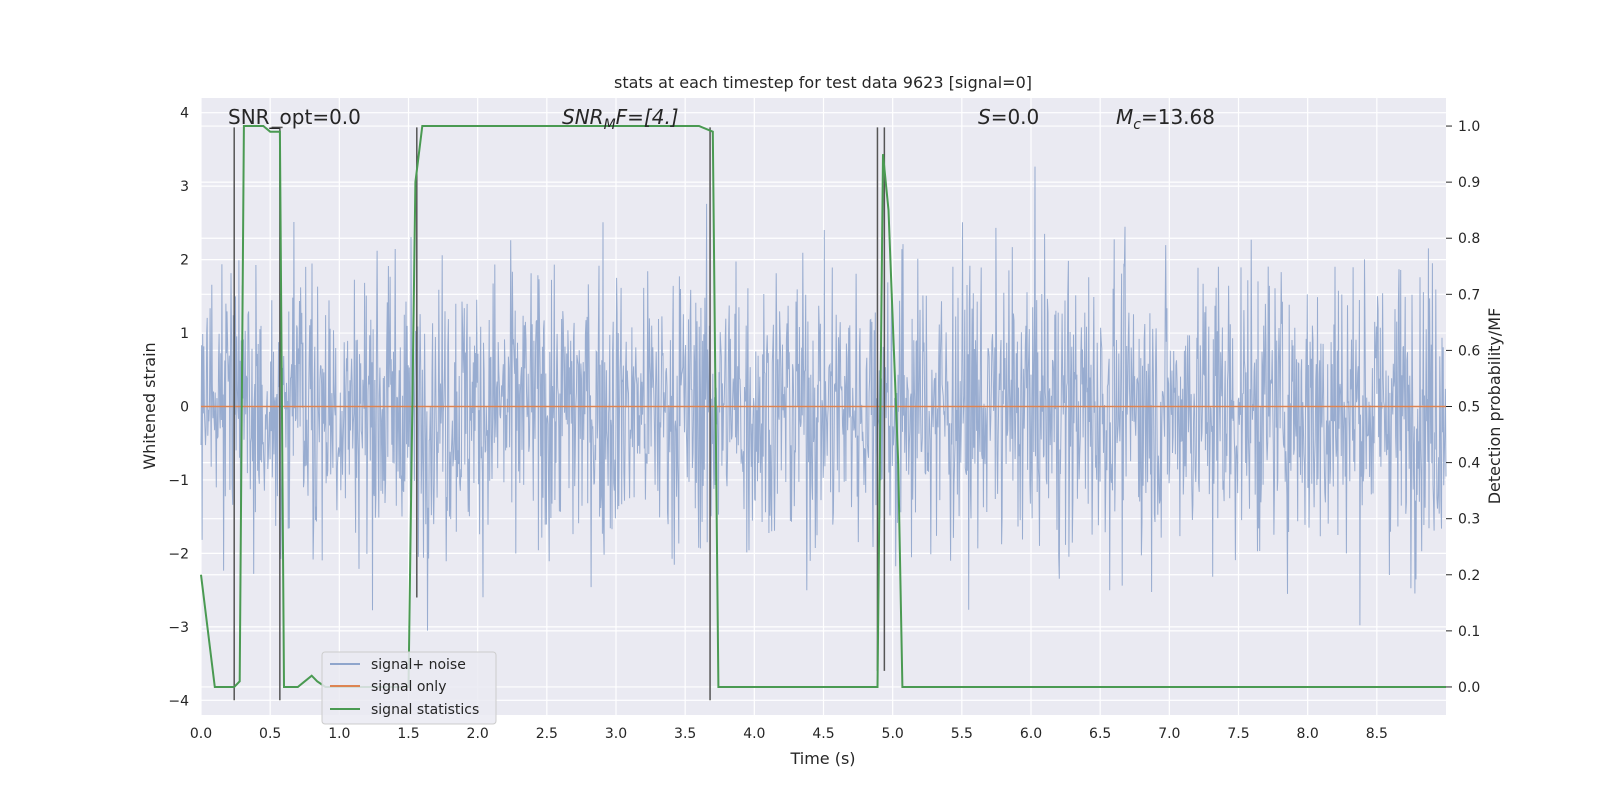 This screenshot has height=800, width=1600. Describe the element at coordinates (339, 734) in the screenshot. I see `x-tick-label-2: 1.0` at that location.